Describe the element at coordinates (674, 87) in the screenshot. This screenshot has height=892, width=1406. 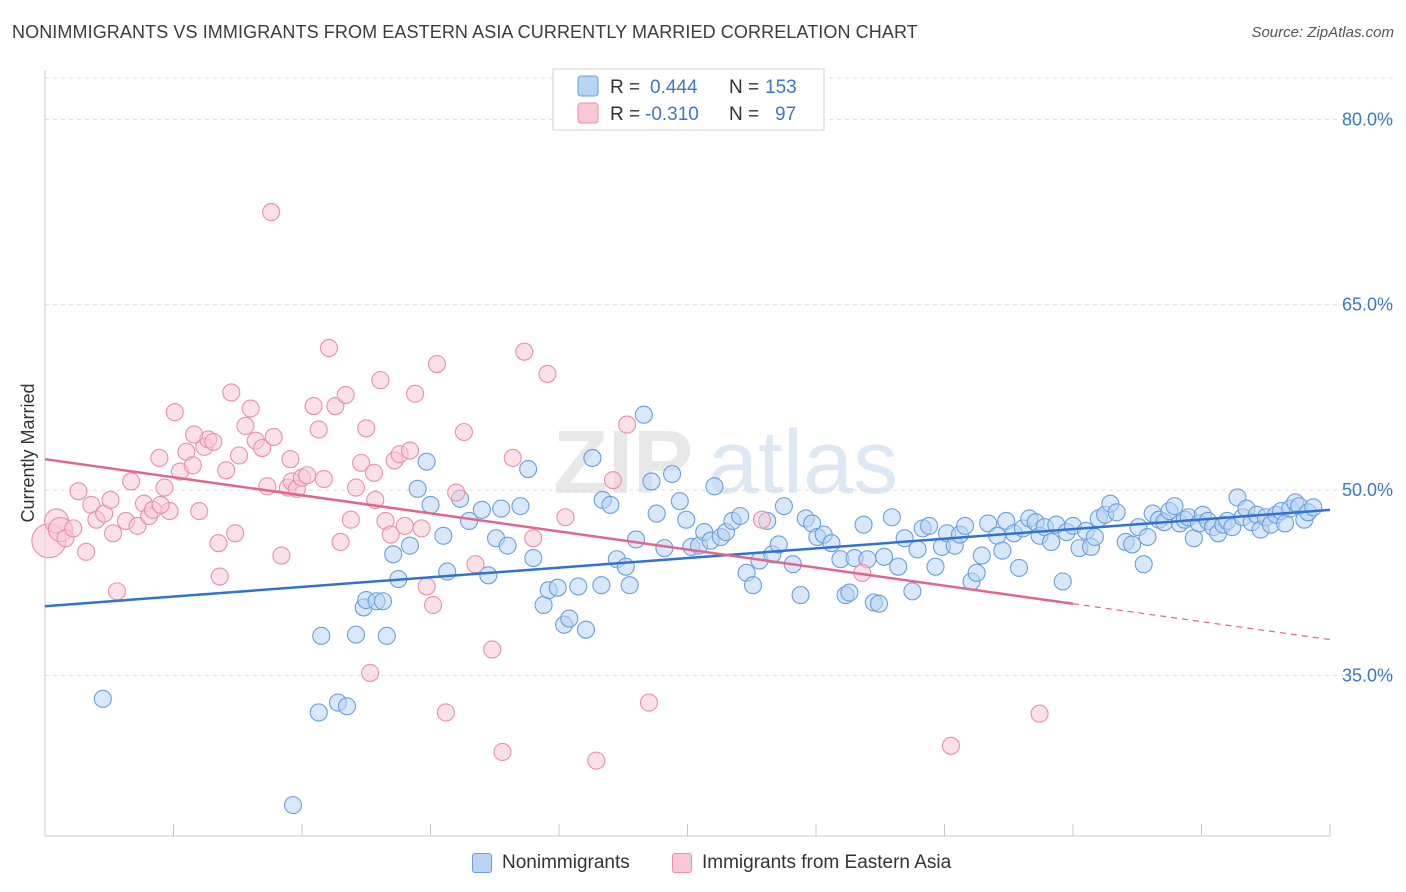
I see `legend-top-r-value: 0.444` at that location.